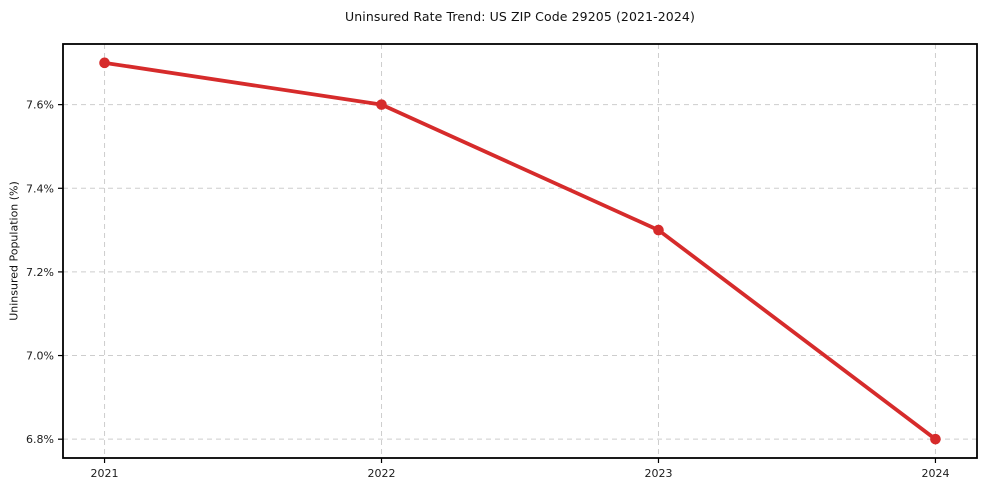 This screenshot has width=989, height=490. Describe the element at coordinates (40, 356) in the screenshot. I see `y-tick-label: 7.0%` at that location.